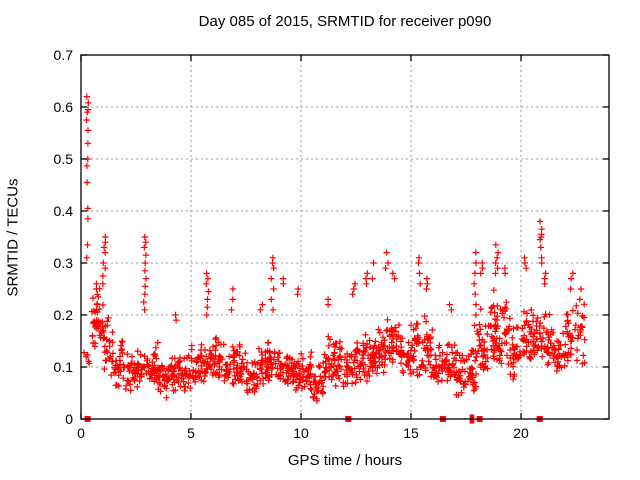 The image size is (640, 480). What do you see at coordinates (64, 55) in the screenshot?
I see `svg-text: 0.7` at bounding box center [64, 55].